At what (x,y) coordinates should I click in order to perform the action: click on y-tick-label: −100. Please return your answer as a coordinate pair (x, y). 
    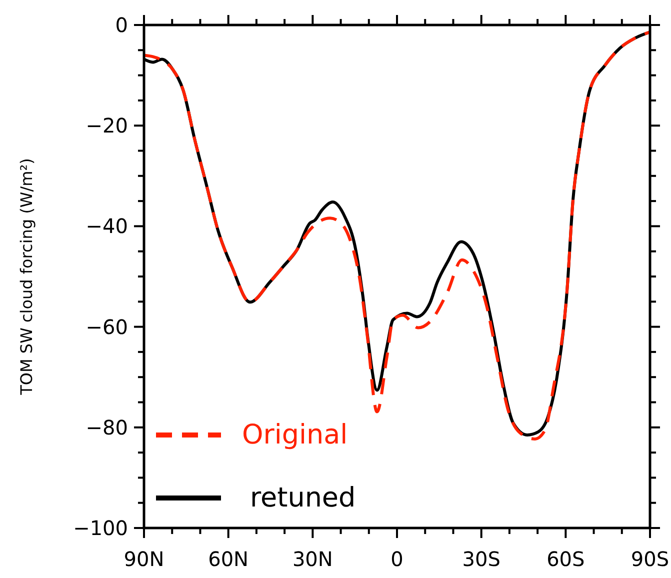
    Looking at the image, I should click on (100, 528).